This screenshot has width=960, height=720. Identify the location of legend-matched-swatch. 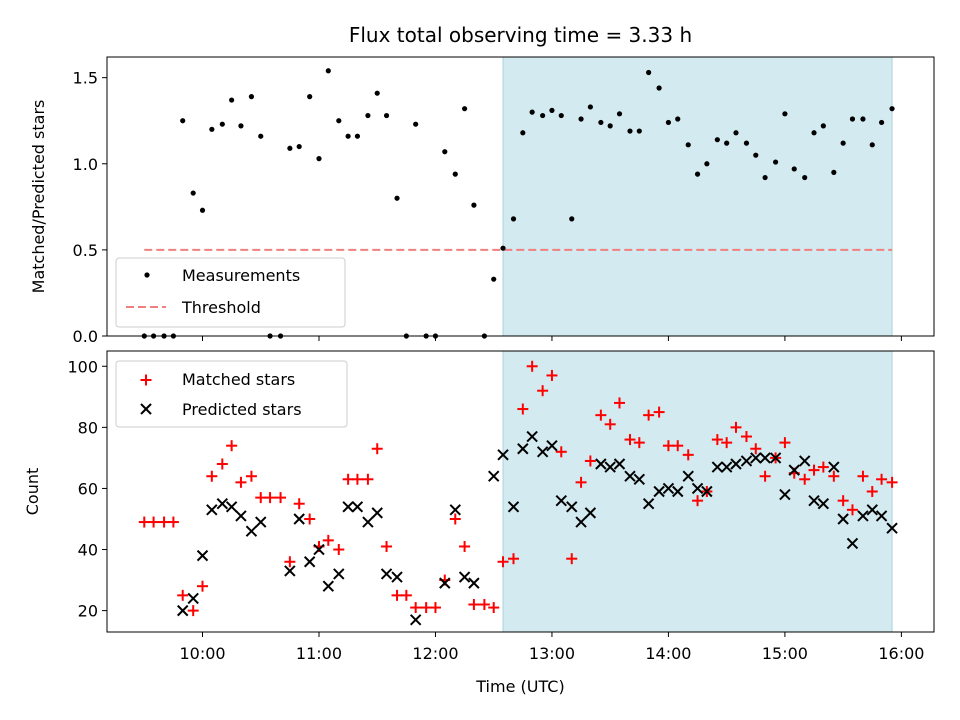
(146, 380).